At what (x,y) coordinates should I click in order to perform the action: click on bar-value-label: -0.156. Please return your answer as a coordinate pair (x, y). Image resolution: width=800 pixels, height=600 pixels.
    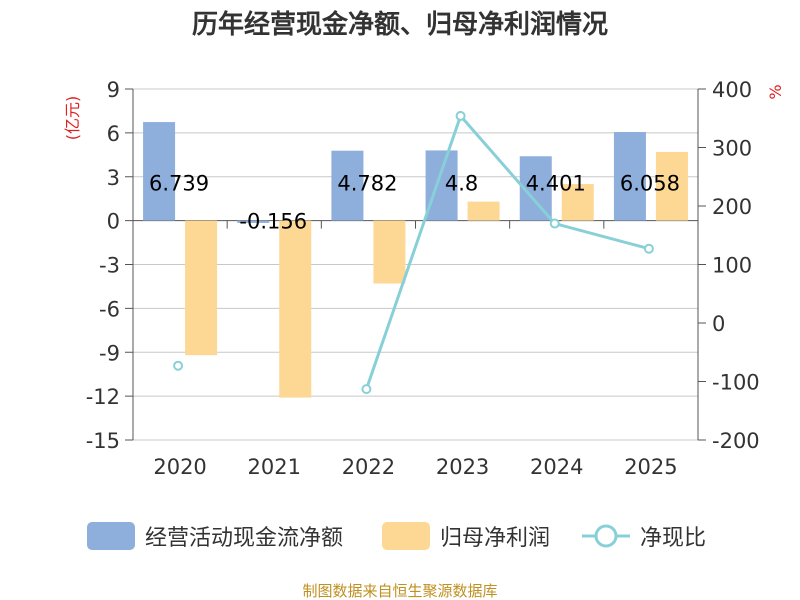
    Looking at the image, I should click on (273, 222).